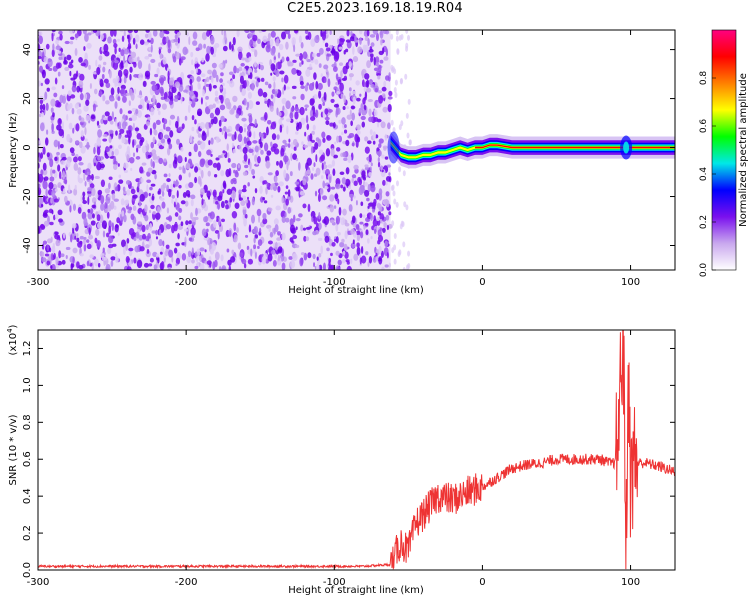  I want to click on signal-start-blotch, so click(393, 147).